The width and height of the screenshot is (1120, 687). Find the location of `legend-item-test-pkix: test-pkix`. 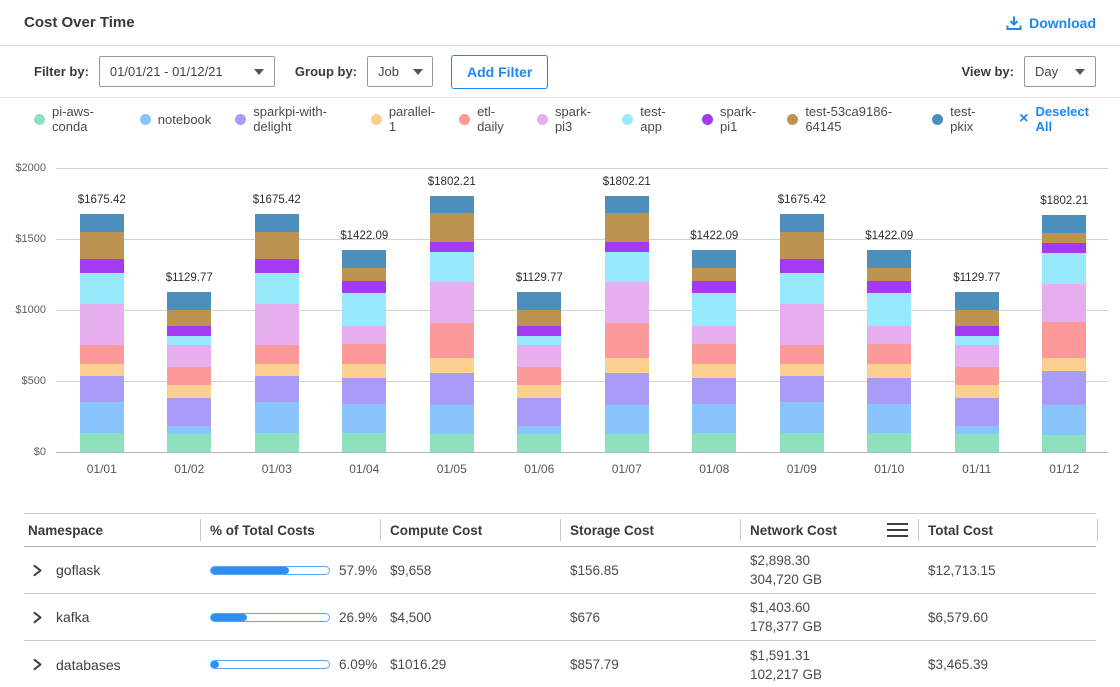

legend-item-test-pkix: test-pkix is located at coordinates (960, 119).